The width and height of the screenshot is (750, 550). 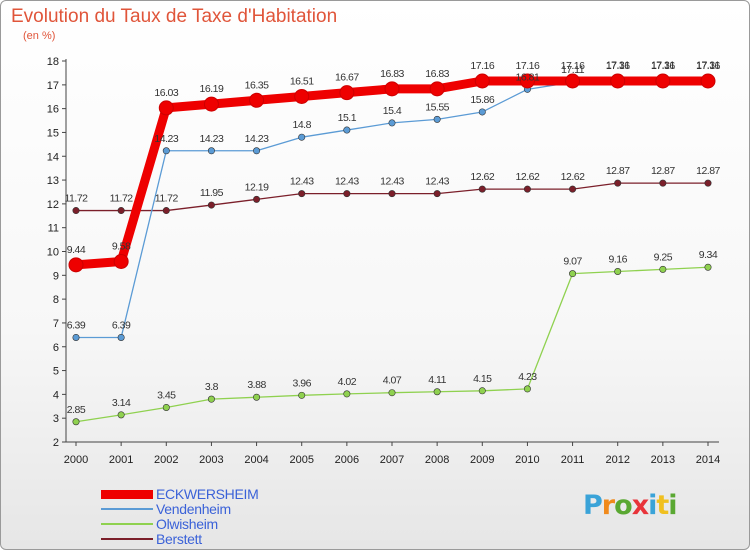 What do you see at coordinates (256, 460) in the screenshot?
I see `x-tick-label: 2004` at bounding box center [256, 460].